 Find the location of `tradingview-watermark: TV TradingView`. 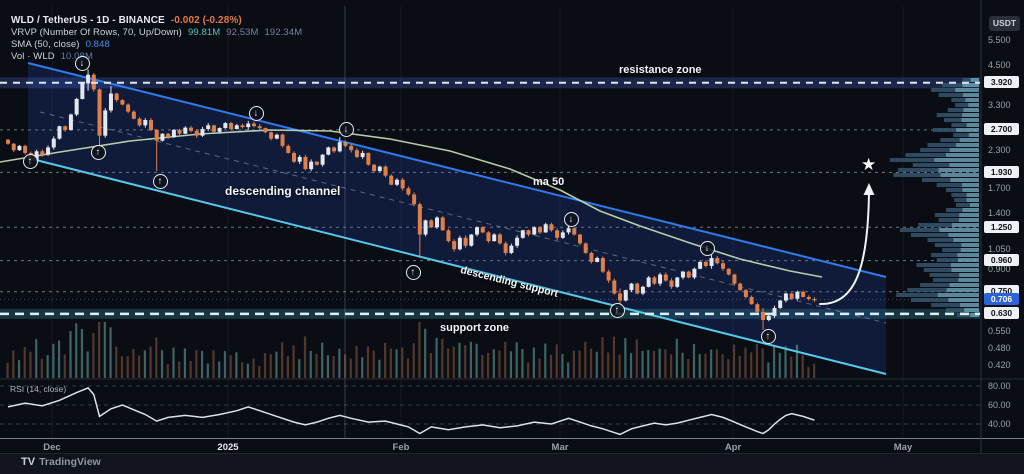

tradingview-watermark: TV TradingView is located at coordinates (61, 462).